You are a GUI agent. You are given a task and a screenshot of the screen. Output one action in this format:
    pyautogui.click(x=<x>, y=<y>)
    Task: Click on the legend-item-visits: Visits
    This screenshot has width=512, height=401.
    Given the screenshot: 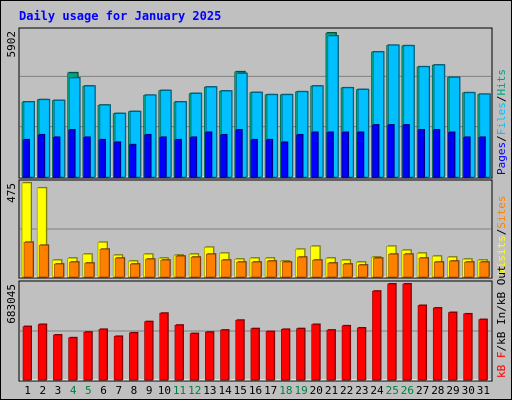 What is the action you would take?
    pyautogui.click(x=501, y=255)
    